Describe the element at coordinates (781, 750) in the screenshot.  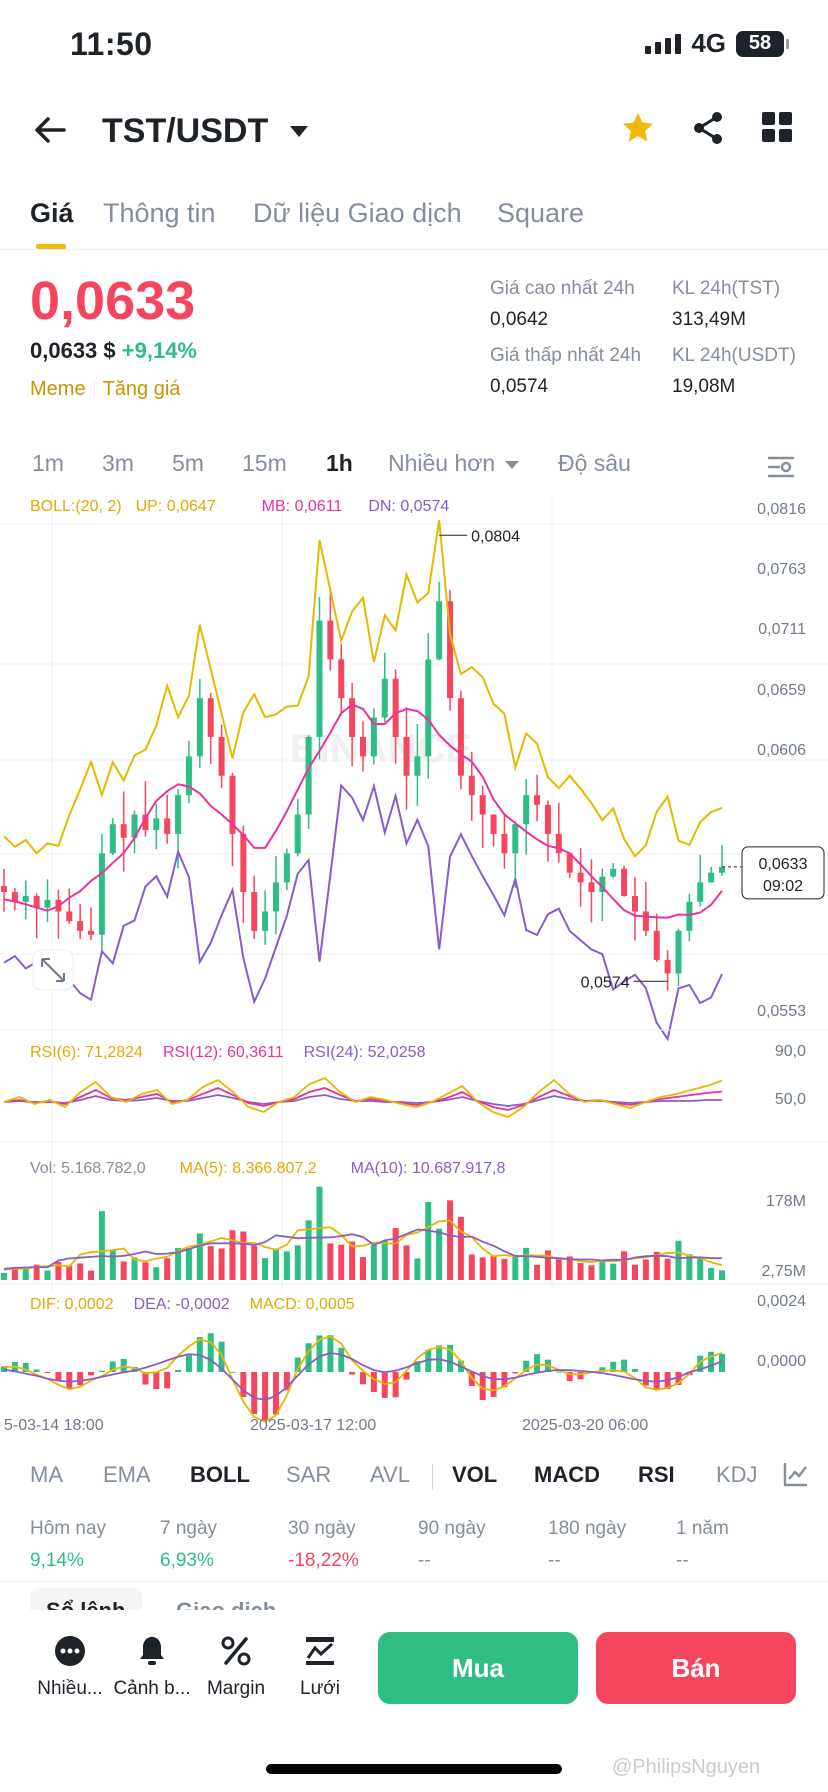
I see `price-axis-label: 0,0606` at that location.